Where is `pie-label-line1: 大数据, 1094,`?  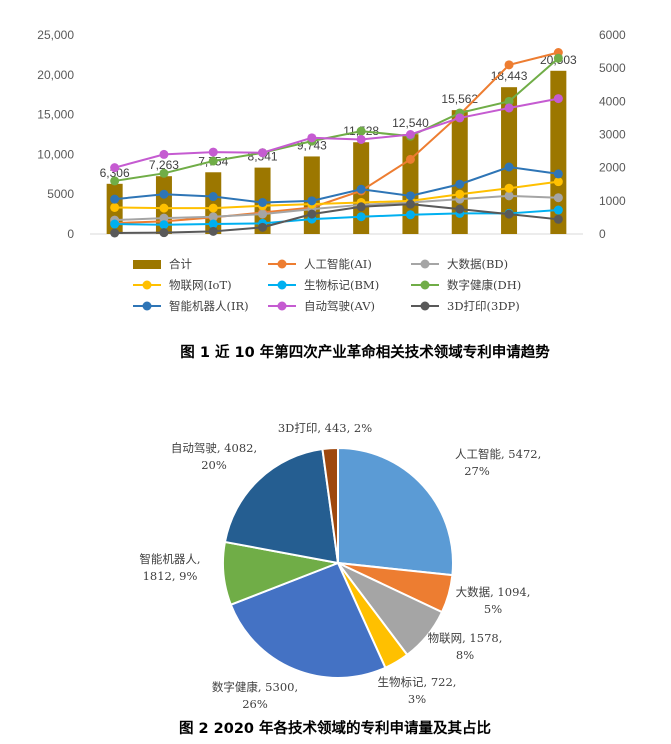
pie-label-line1: 大数据, 1094, is located at coordinates (493, 592).